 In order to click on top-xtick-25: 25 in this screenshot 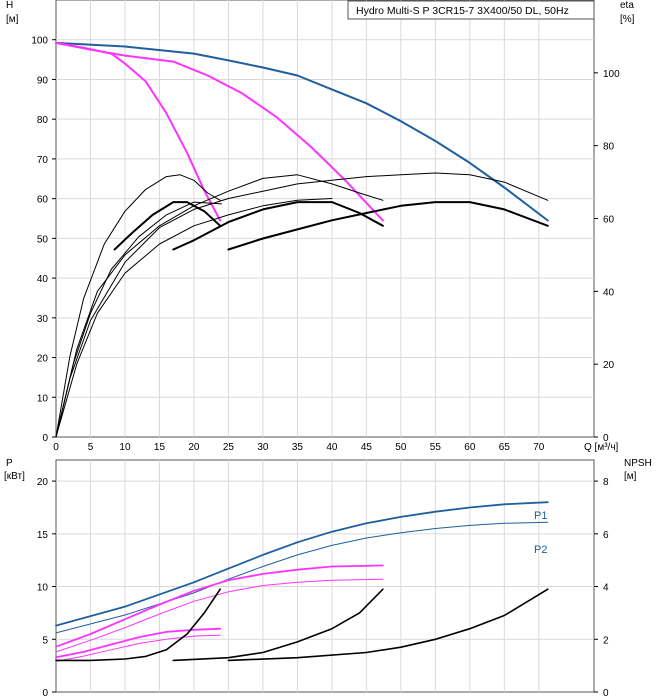, I will do `click(229, 447)`.